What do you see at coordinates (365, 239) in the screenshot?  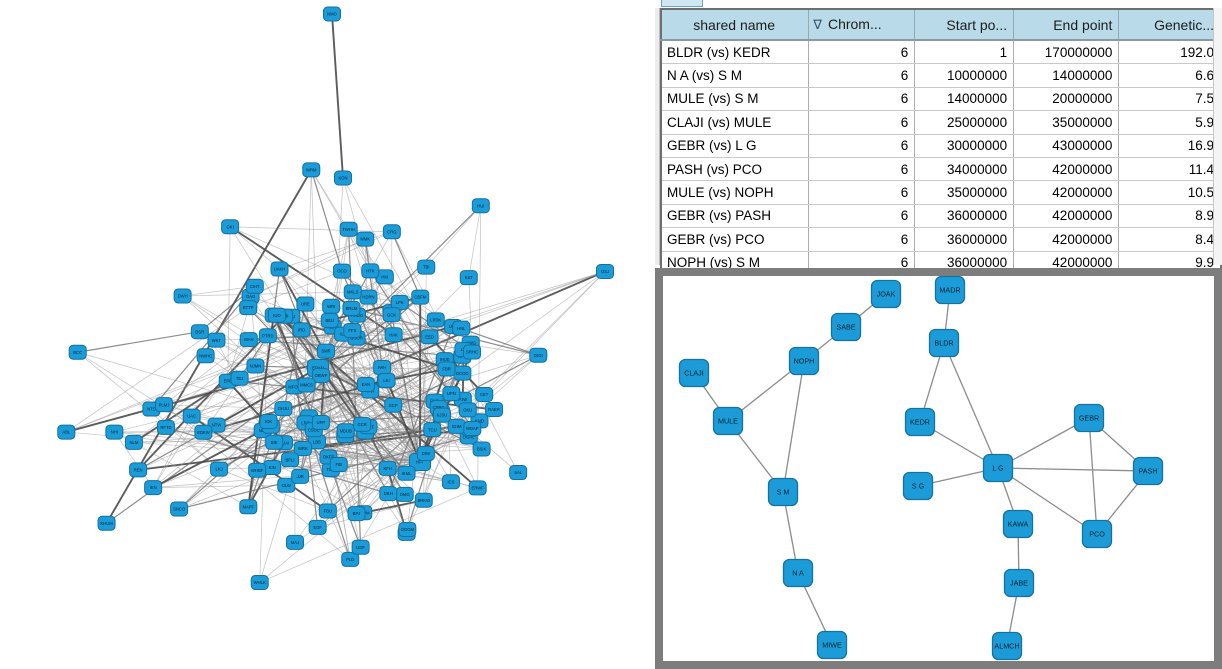 I see `network-node: MMK` at bounding box center [365, 239].